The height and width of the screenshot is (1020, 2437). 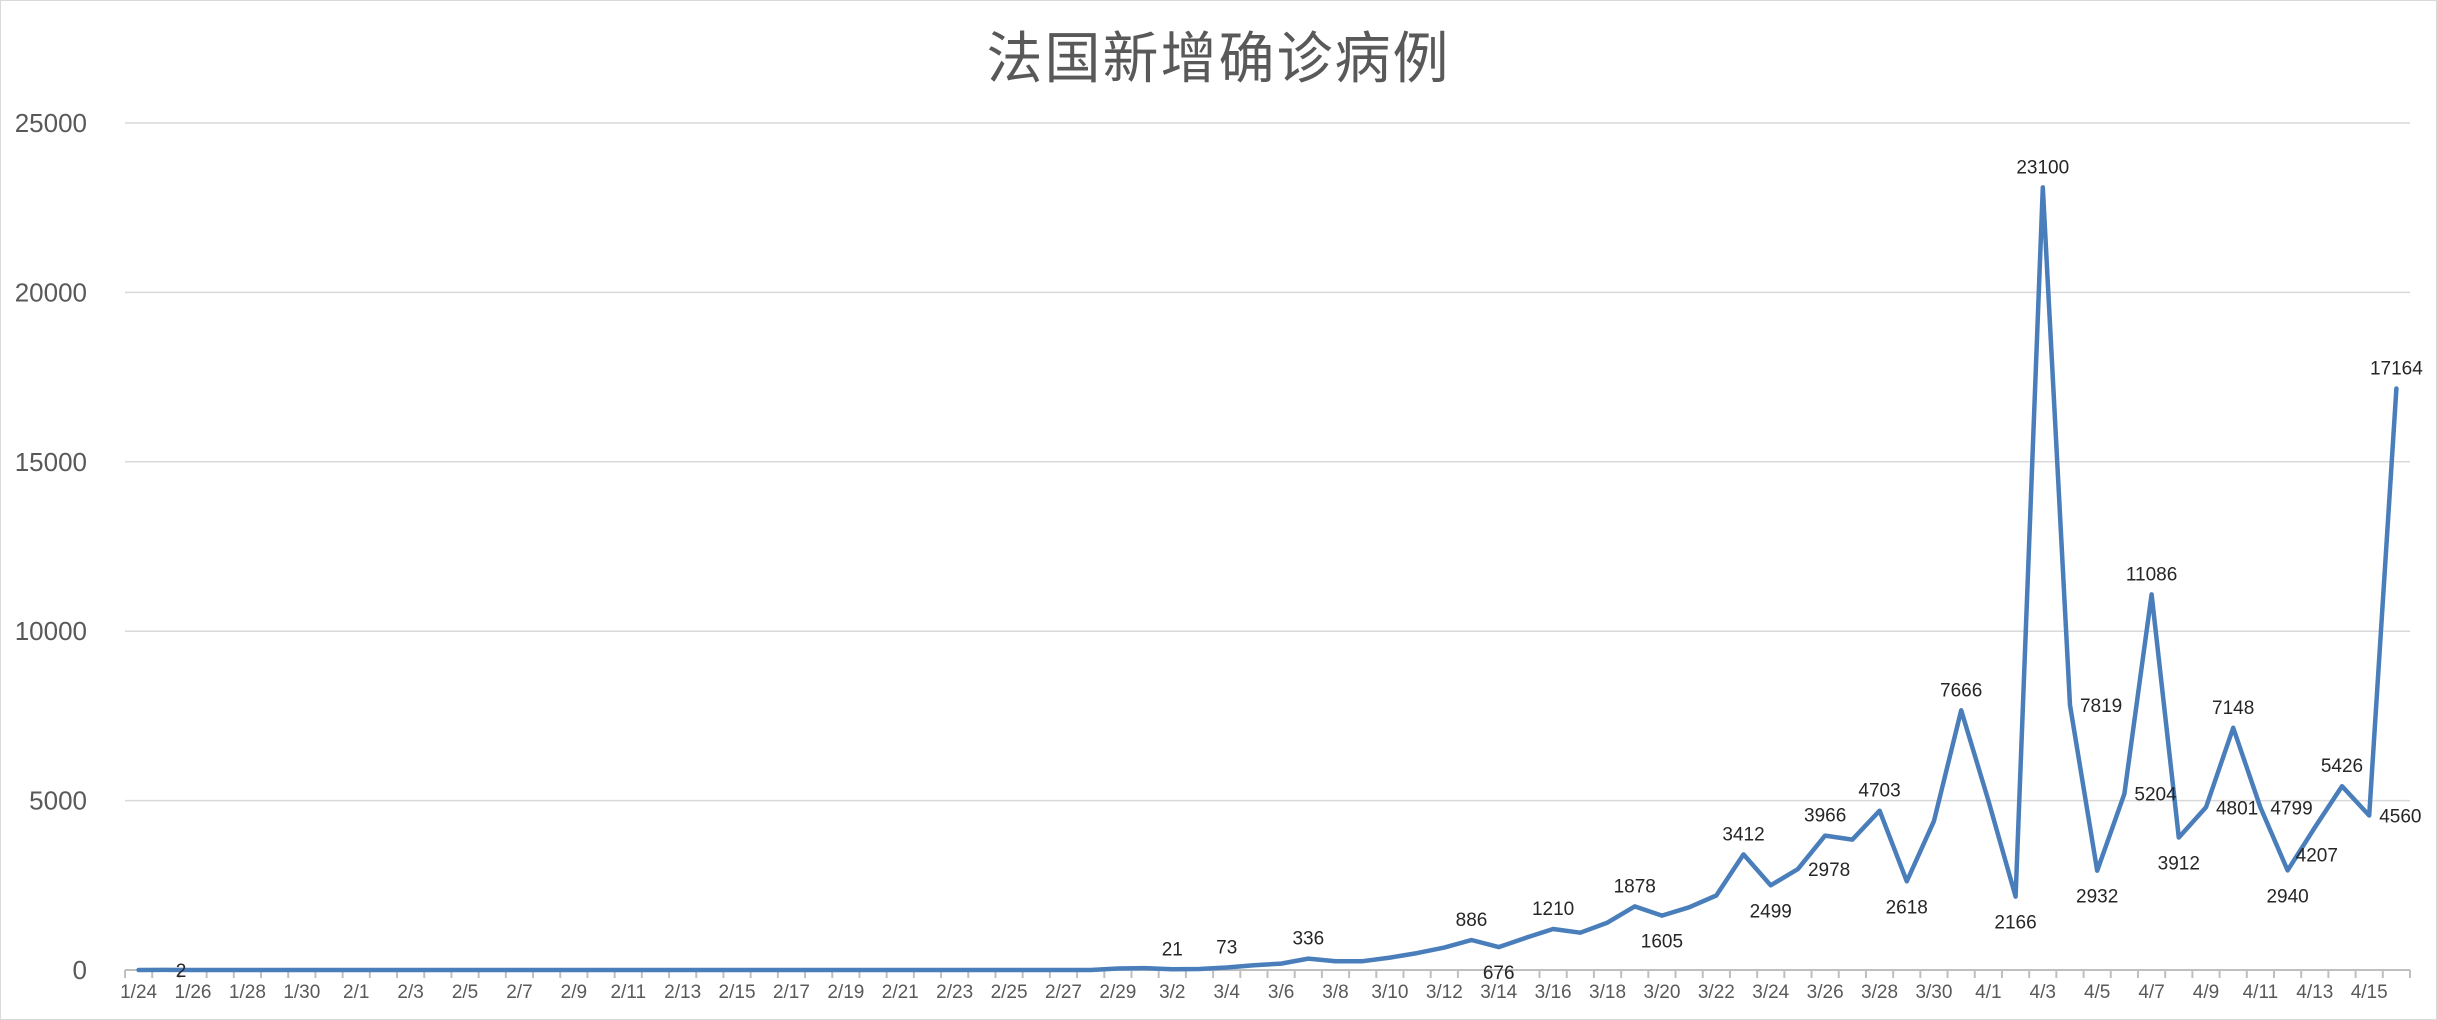 What do you see at coordinates (900, 992) in the screenshot?
I see `x-tick-label: 2/21` at bounding box center [900, 992].